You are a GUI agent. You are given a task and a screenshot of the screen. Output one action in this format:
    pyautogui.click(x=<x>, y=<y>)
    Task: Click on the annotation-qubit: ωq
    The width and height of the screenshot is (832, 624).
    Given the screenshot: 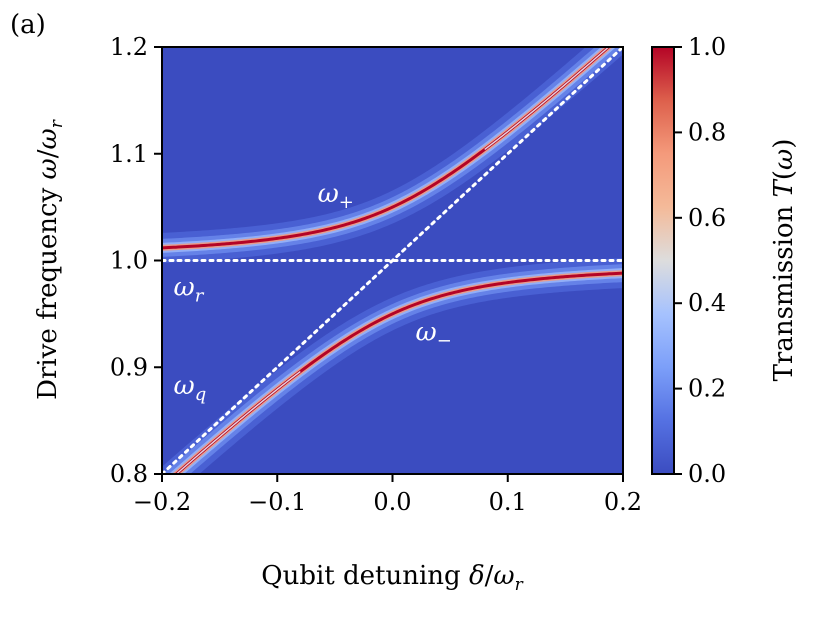 What is the action you would take?
    pyautogui.click(x=190, y=388)
    